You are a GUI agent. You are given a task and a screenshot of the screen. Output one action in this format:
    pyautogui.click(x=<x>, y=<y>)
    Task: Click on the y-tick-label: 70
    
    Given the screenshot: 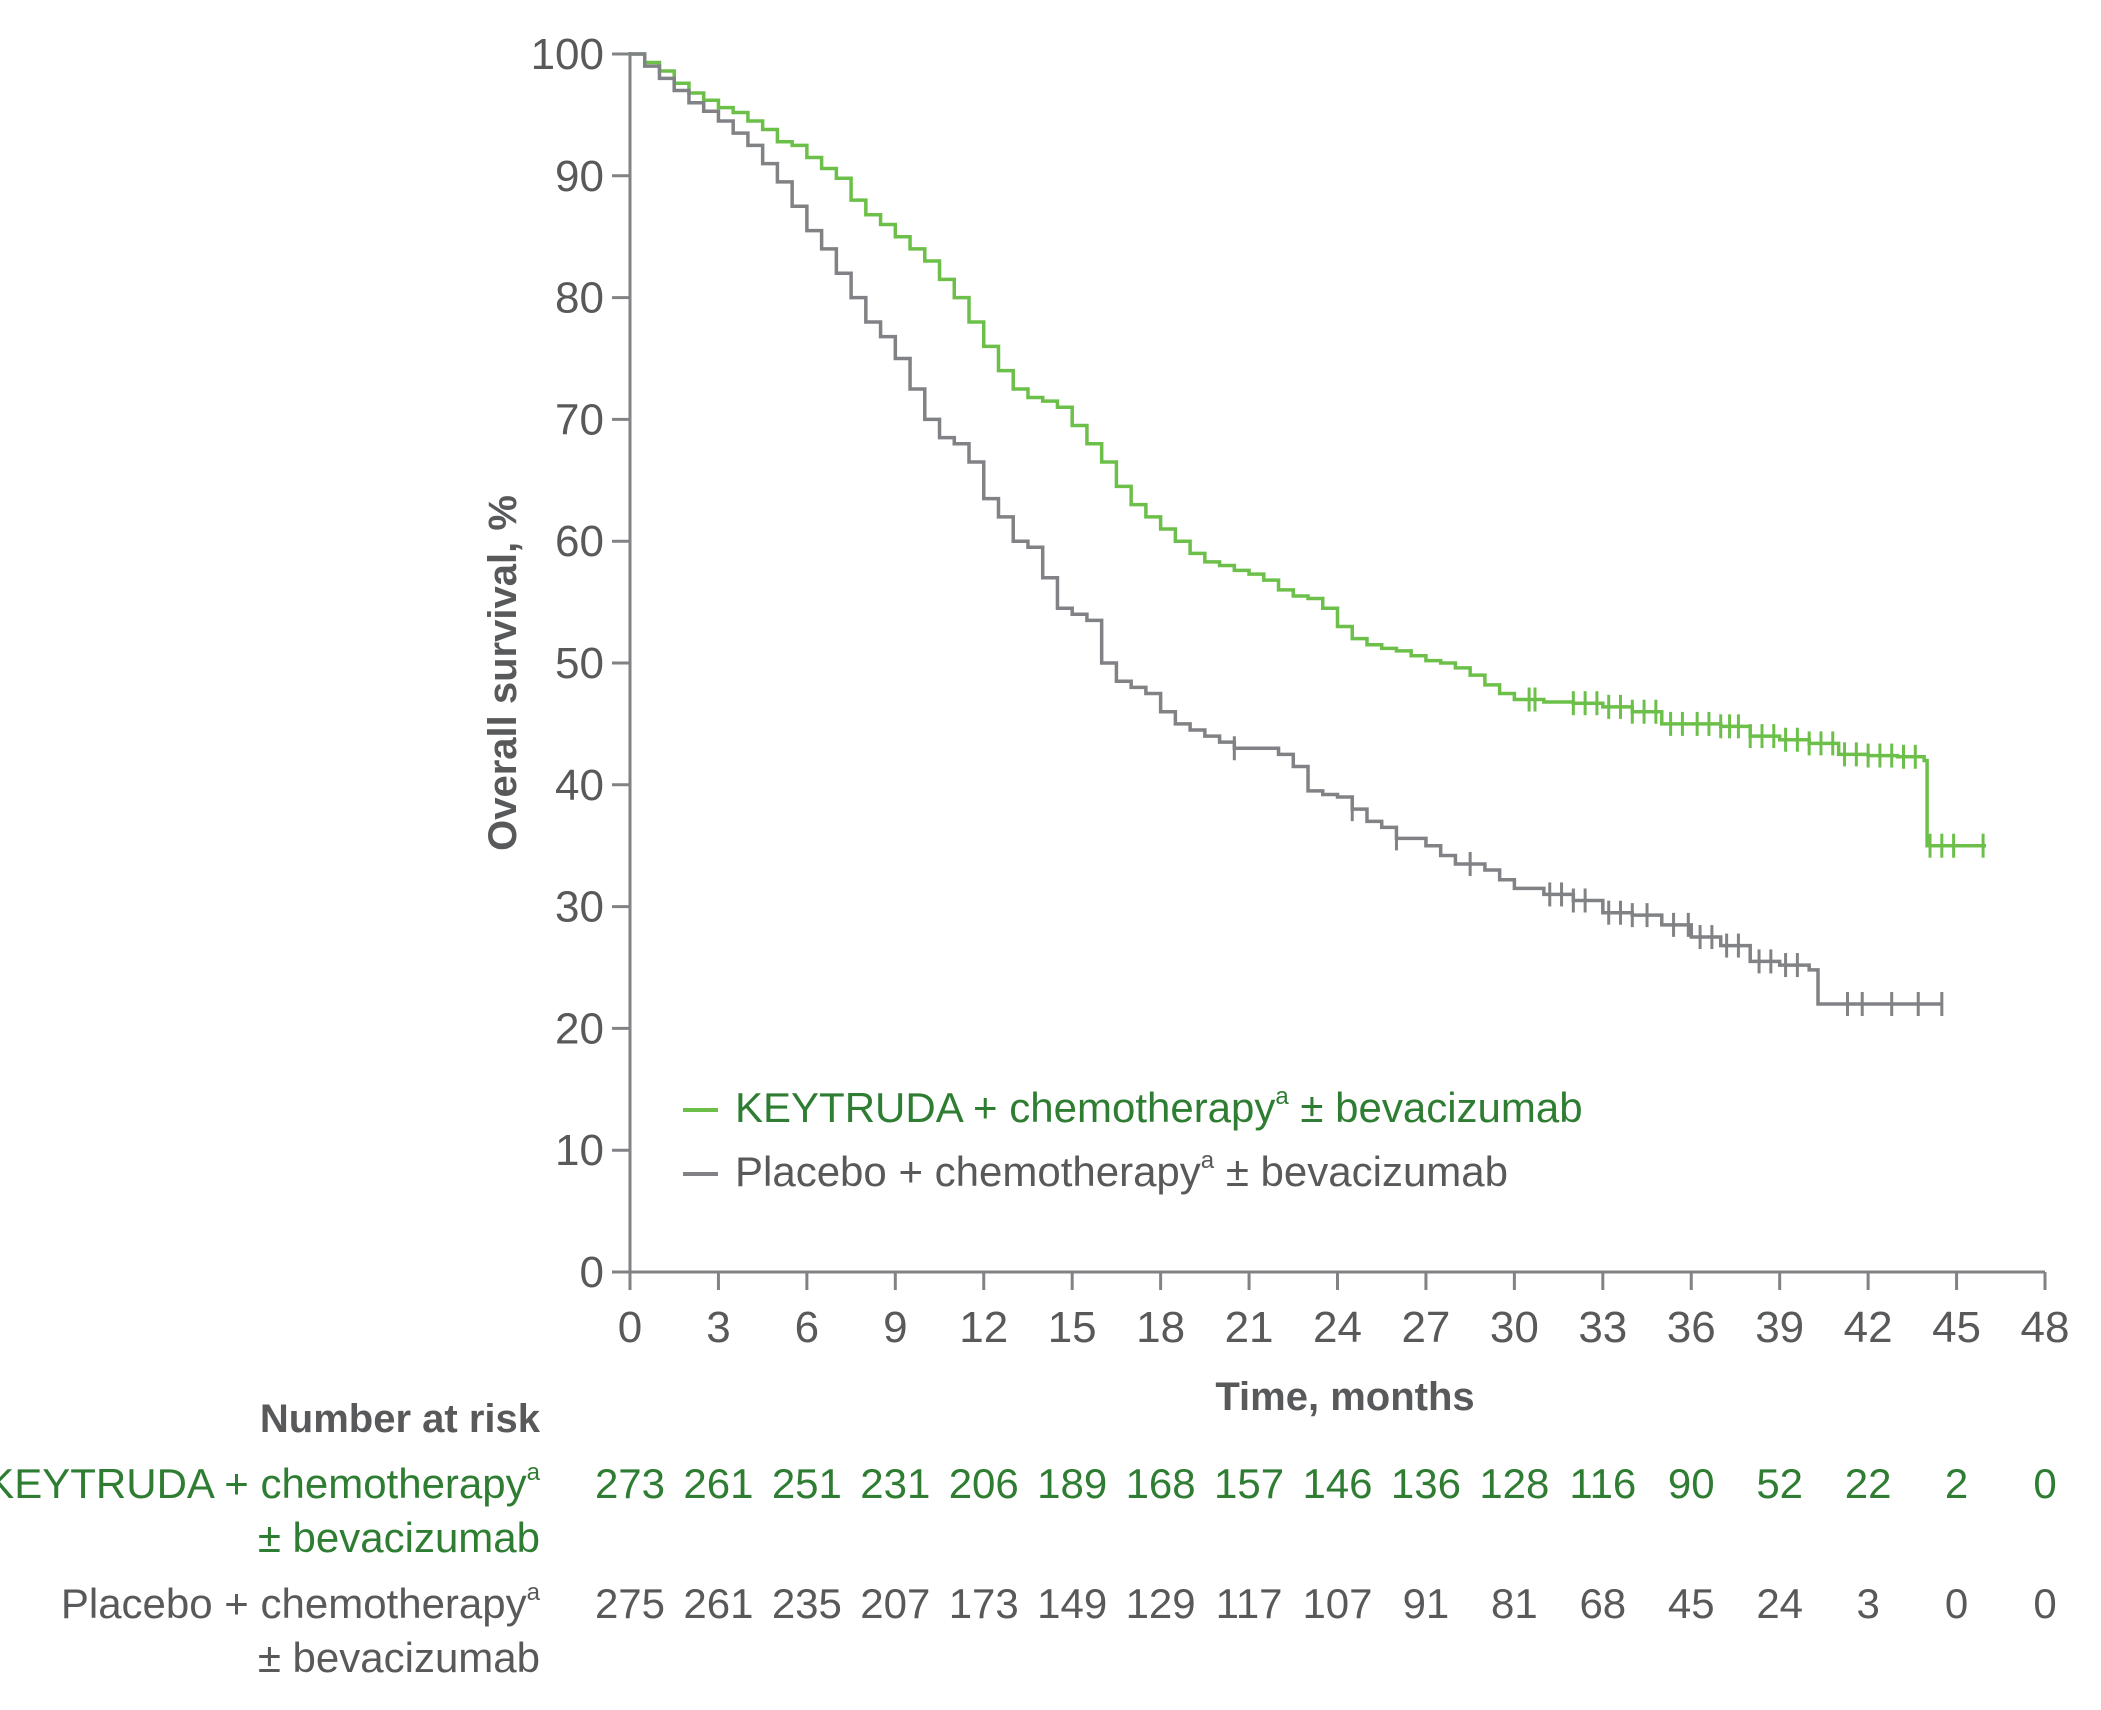 What is the action you would take?
    pyautogui.click(x=579, y=419)
    